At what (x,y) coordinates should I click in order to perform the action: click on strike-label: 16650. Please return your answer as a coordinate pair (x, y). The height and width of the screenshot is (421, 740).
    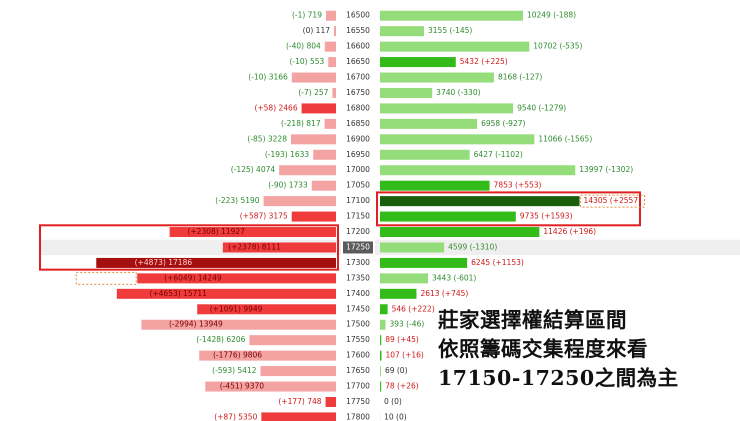
    Looking at the image, I should click on (358, 61).